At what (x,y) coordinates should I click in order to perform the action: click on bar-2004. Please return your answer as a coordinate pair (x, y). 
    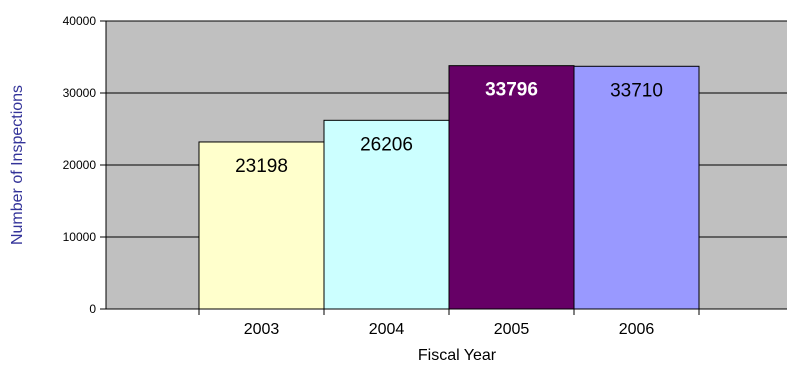
    Looking at the image, I should click on (386, 214).